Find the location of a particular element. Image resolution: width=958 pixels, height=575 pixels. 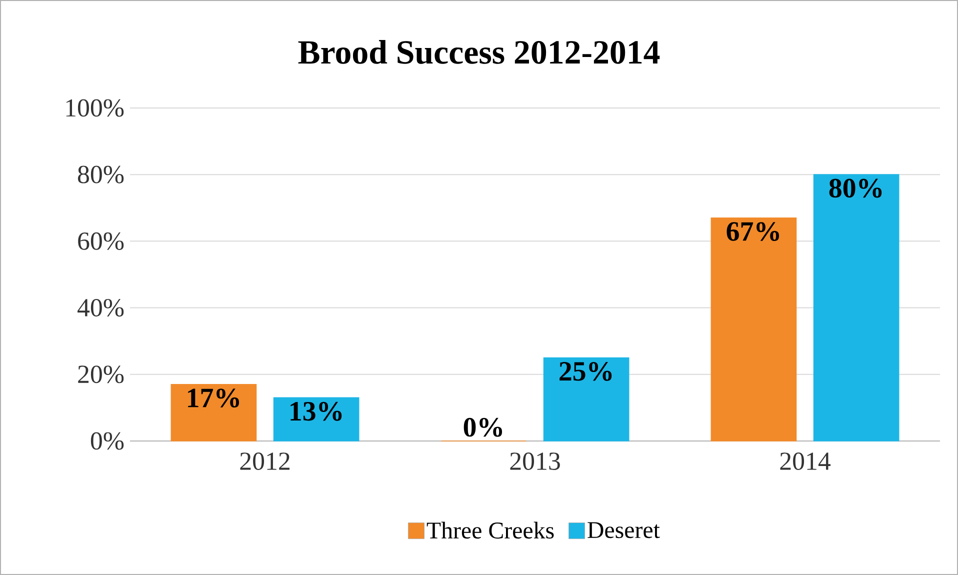

data-label: 17% is located at coordinates (213, 398).